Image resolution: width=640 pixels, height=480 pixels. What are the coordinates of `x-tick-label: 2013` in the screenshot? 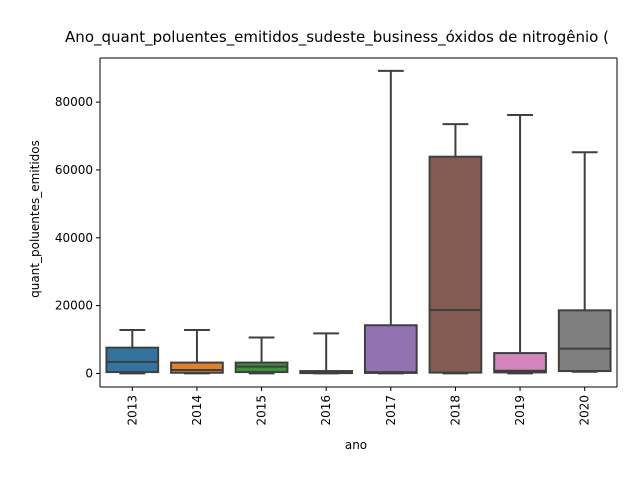 It's located at (132, 410).